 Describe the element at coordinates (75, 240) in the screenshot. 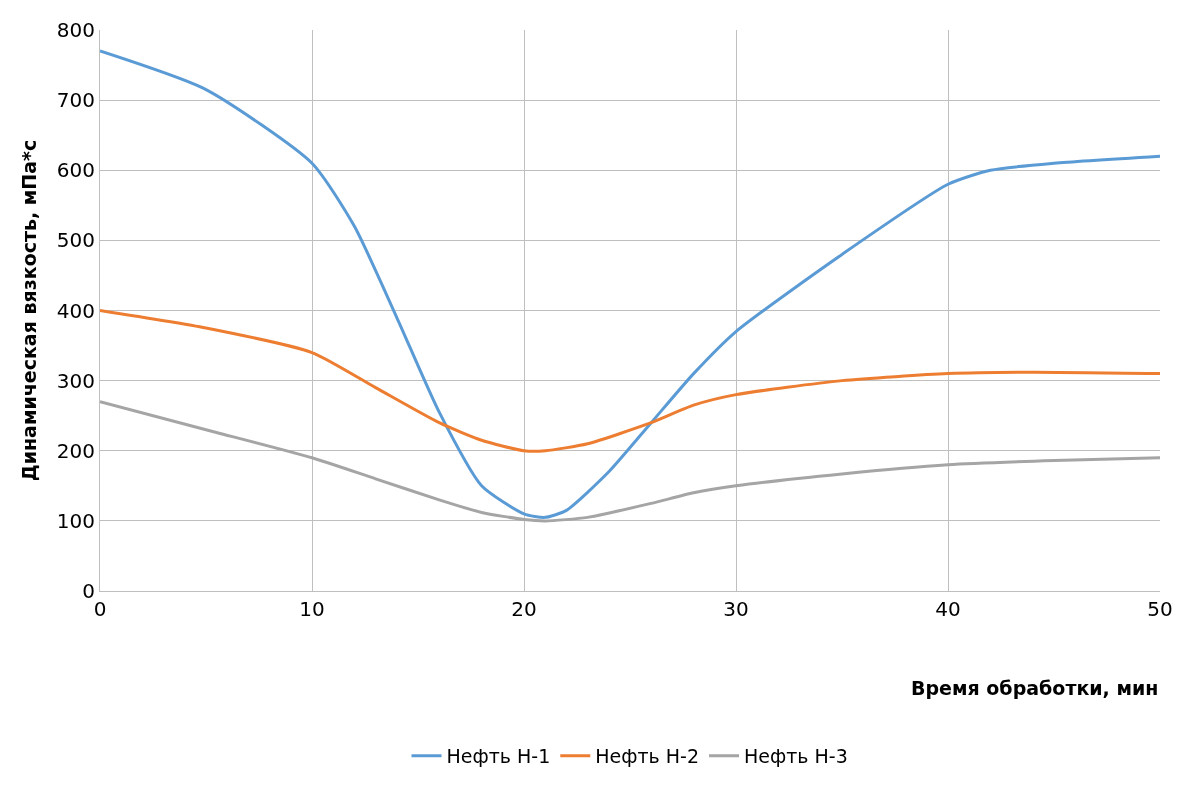

I see `y-tick-label: 500` at that location.